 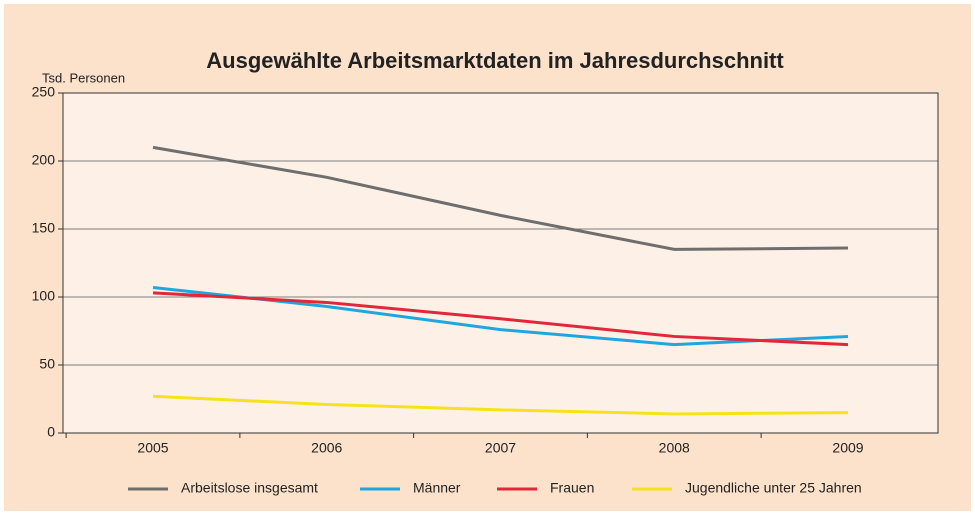 I want to click on x-tick-label: 2006, so click(x=326, y=448).